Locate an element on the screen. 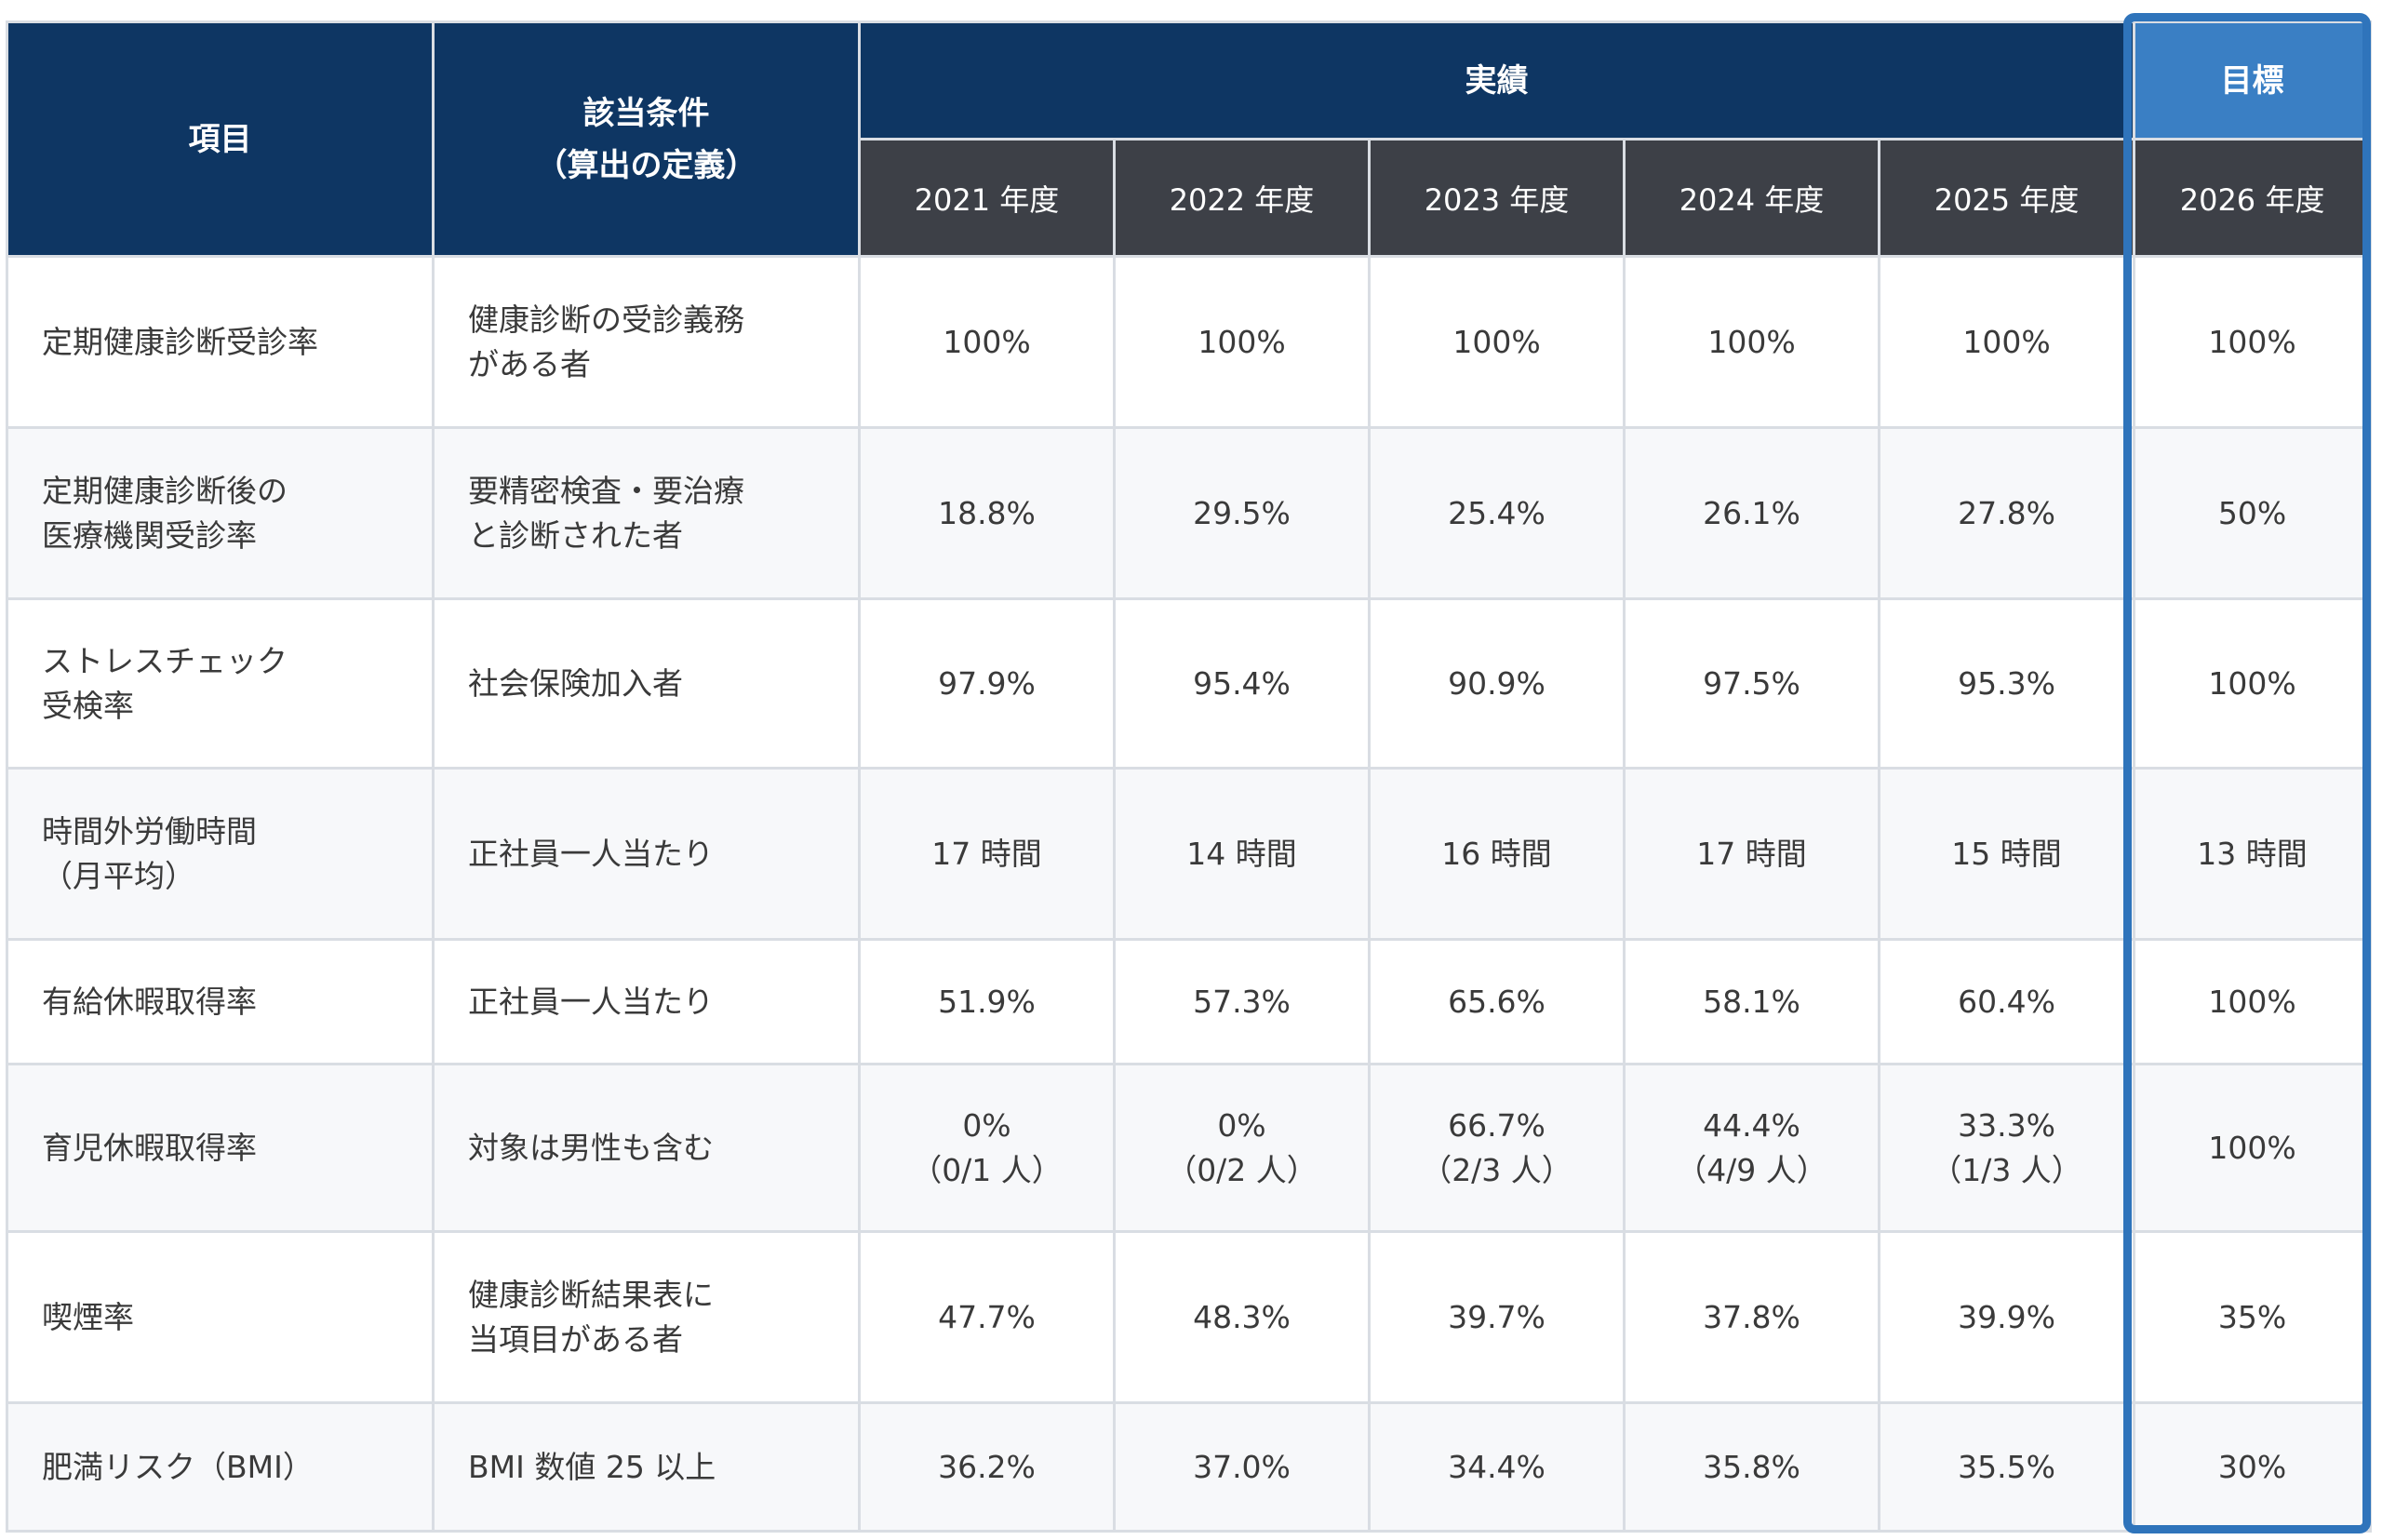 Image resolution: width=2382 pixels, height=1540 pixels. item-cell: 喫煙率 is located at coordinates (220, 1317).